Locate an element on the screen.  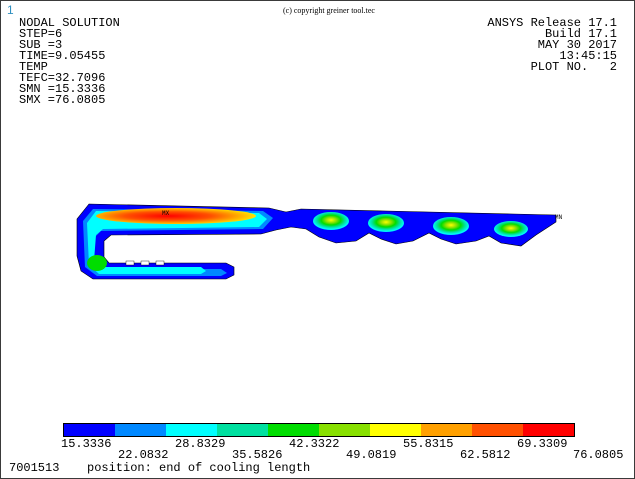
window-number: 1 is located at coordinates (10, 10).